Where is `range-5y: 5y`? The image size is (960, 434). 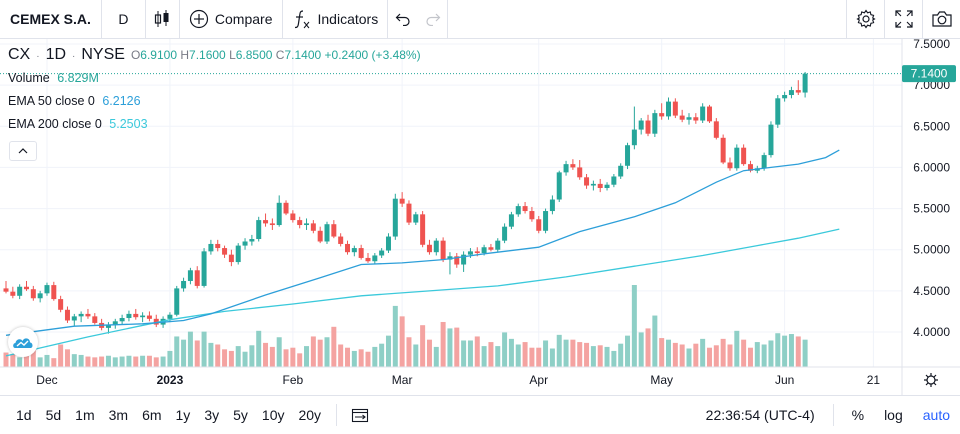
range-5y: 5y is located at coordinates (240, 414).